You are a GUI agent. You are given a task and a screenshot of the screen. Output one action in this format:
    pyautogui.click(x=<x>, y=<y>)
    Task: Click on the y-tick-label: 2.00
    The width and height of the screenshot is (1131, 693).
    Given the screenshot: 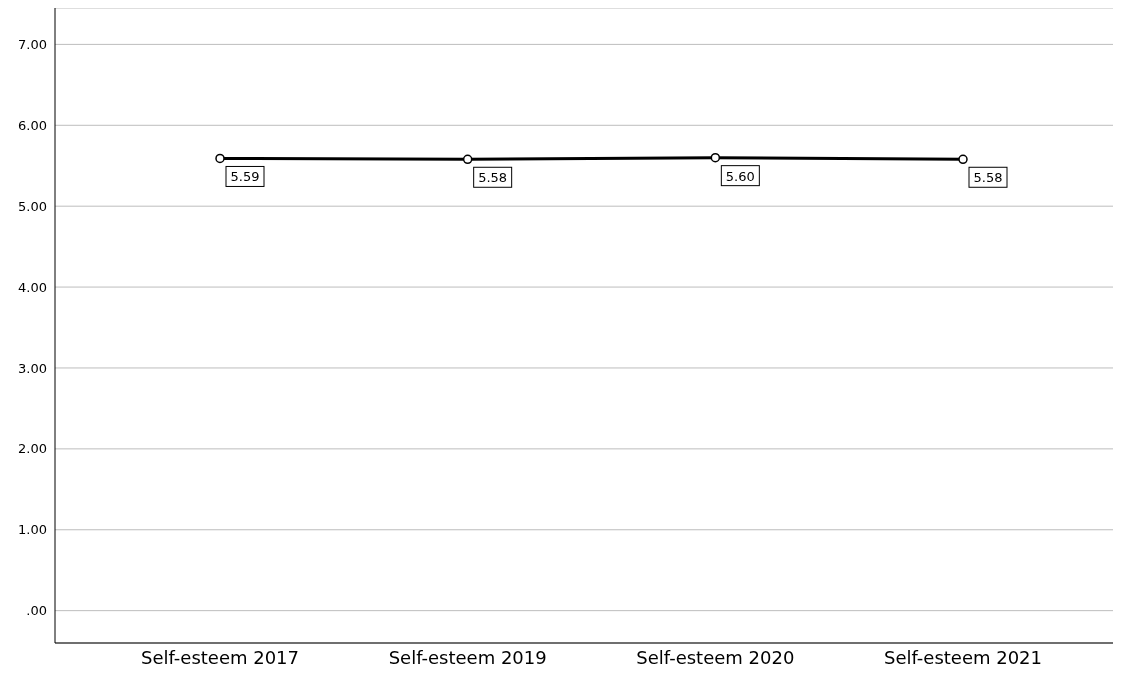 What is the action you would take?
    pyautogui.click(x=32, y=449)
    